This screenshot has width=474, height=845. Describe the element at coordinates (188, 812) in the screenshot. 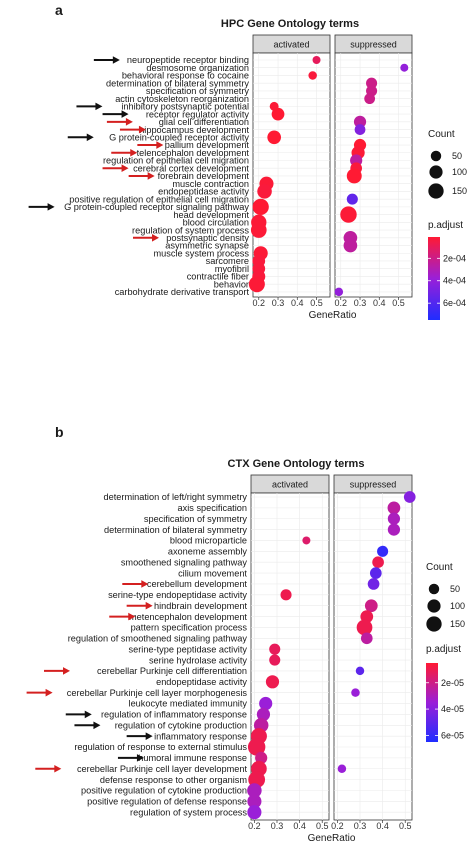

I see `term-label: regulation of system process` at that location.